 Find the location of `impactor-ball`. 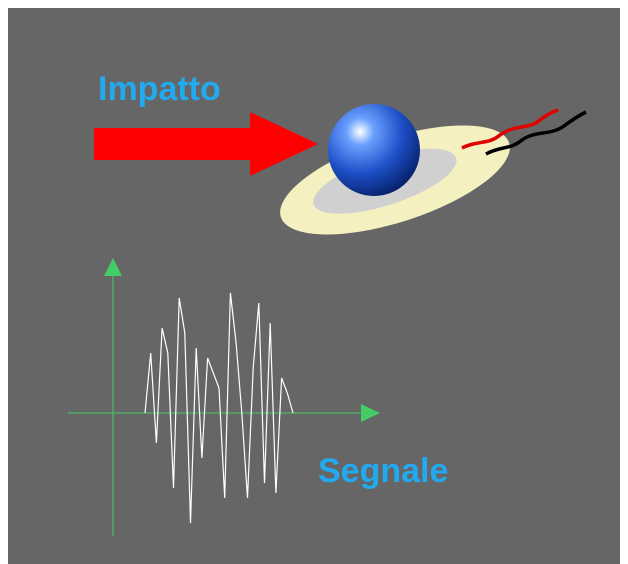

impactor-ball is located at coordinates (374, 150).